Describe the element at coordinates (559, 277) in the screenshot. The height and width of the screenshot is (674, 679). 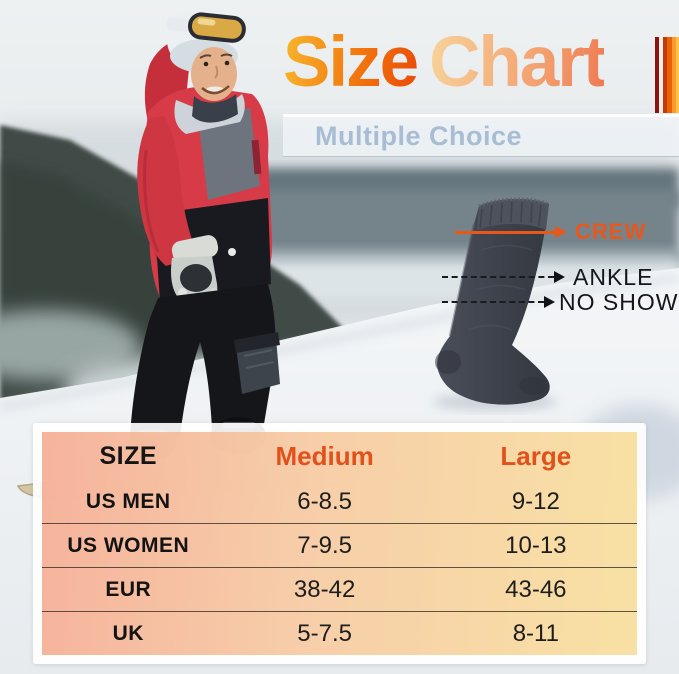
I see `ankle-arrowhead-icon` at that location.